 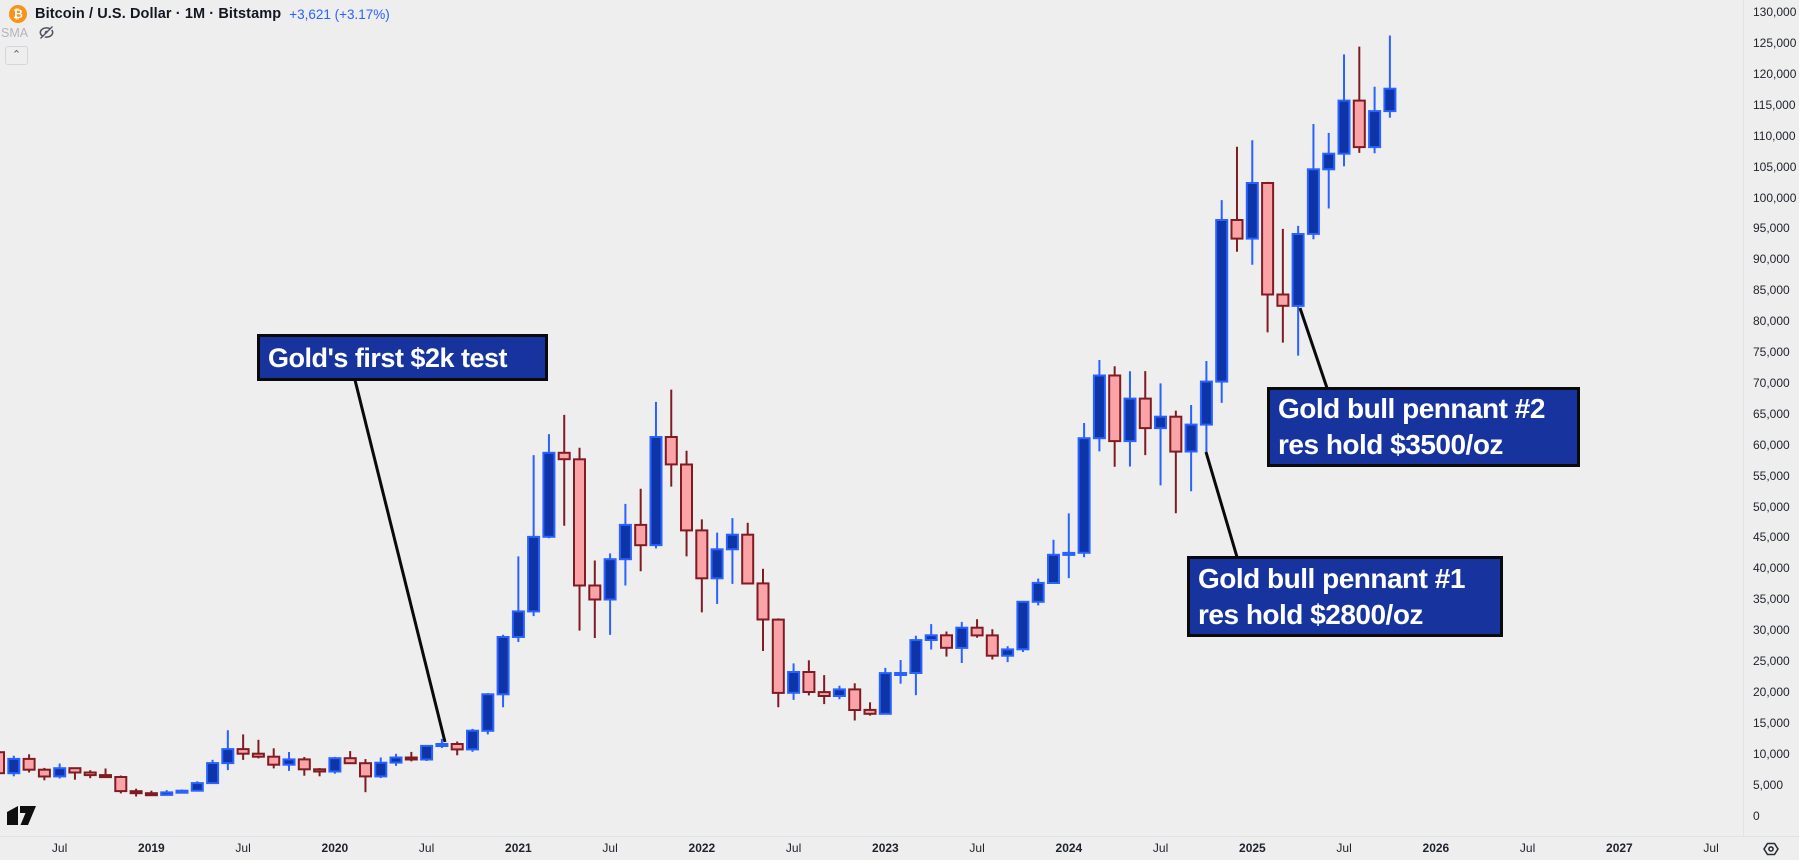 What do you see at coordinates (46, 32) in the screenshot?
I see `eye-hidden-icon` at bounding box center [46, 32].